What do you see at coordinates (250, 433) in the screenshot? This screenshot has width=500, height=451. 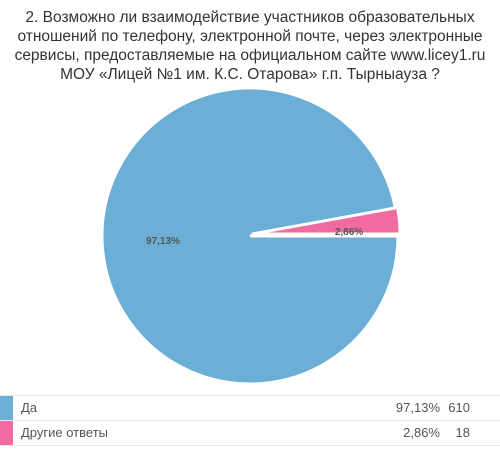 I see `legend-row-other: Другие ответы 2,86% 18` at bounding box center [250, 433].